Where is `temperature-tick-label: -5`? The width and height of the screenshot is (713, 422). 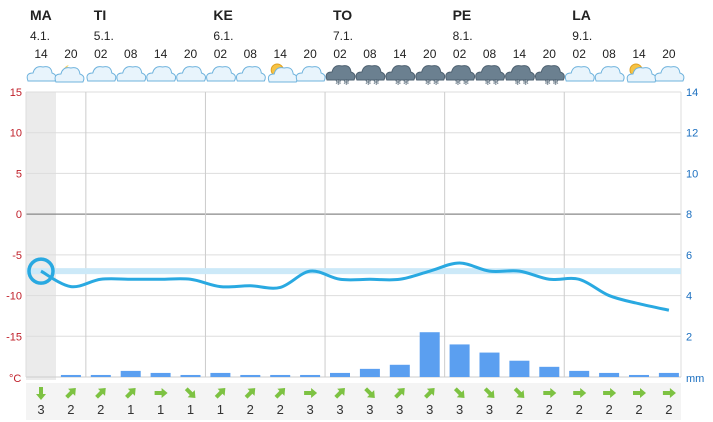 temperature-tick-label: -5 is located at coordinates (17, 256).